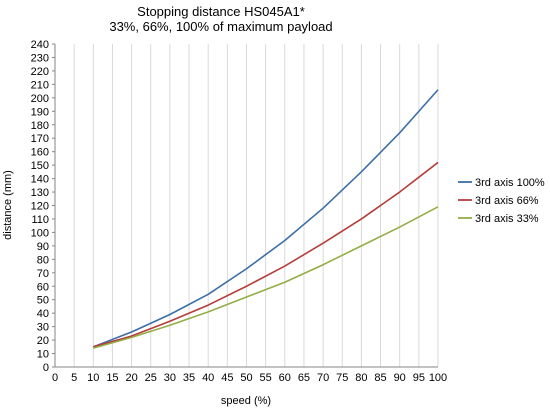 Image resolution: width=550 pixels, height=408 pixels. I want to click on x-tick-label: 40, so click(208, 378).